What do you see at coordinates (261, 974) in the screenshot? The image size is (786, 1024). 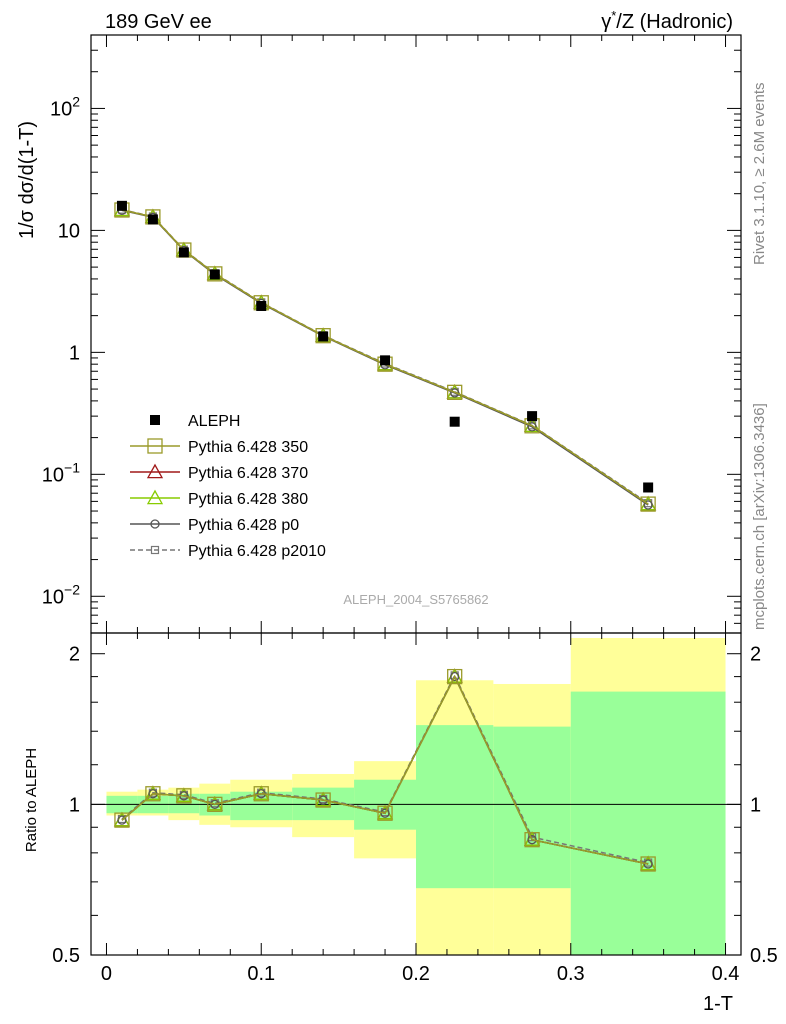 I see `x-tick-label: 0.1` at bounding box center [261, 974].